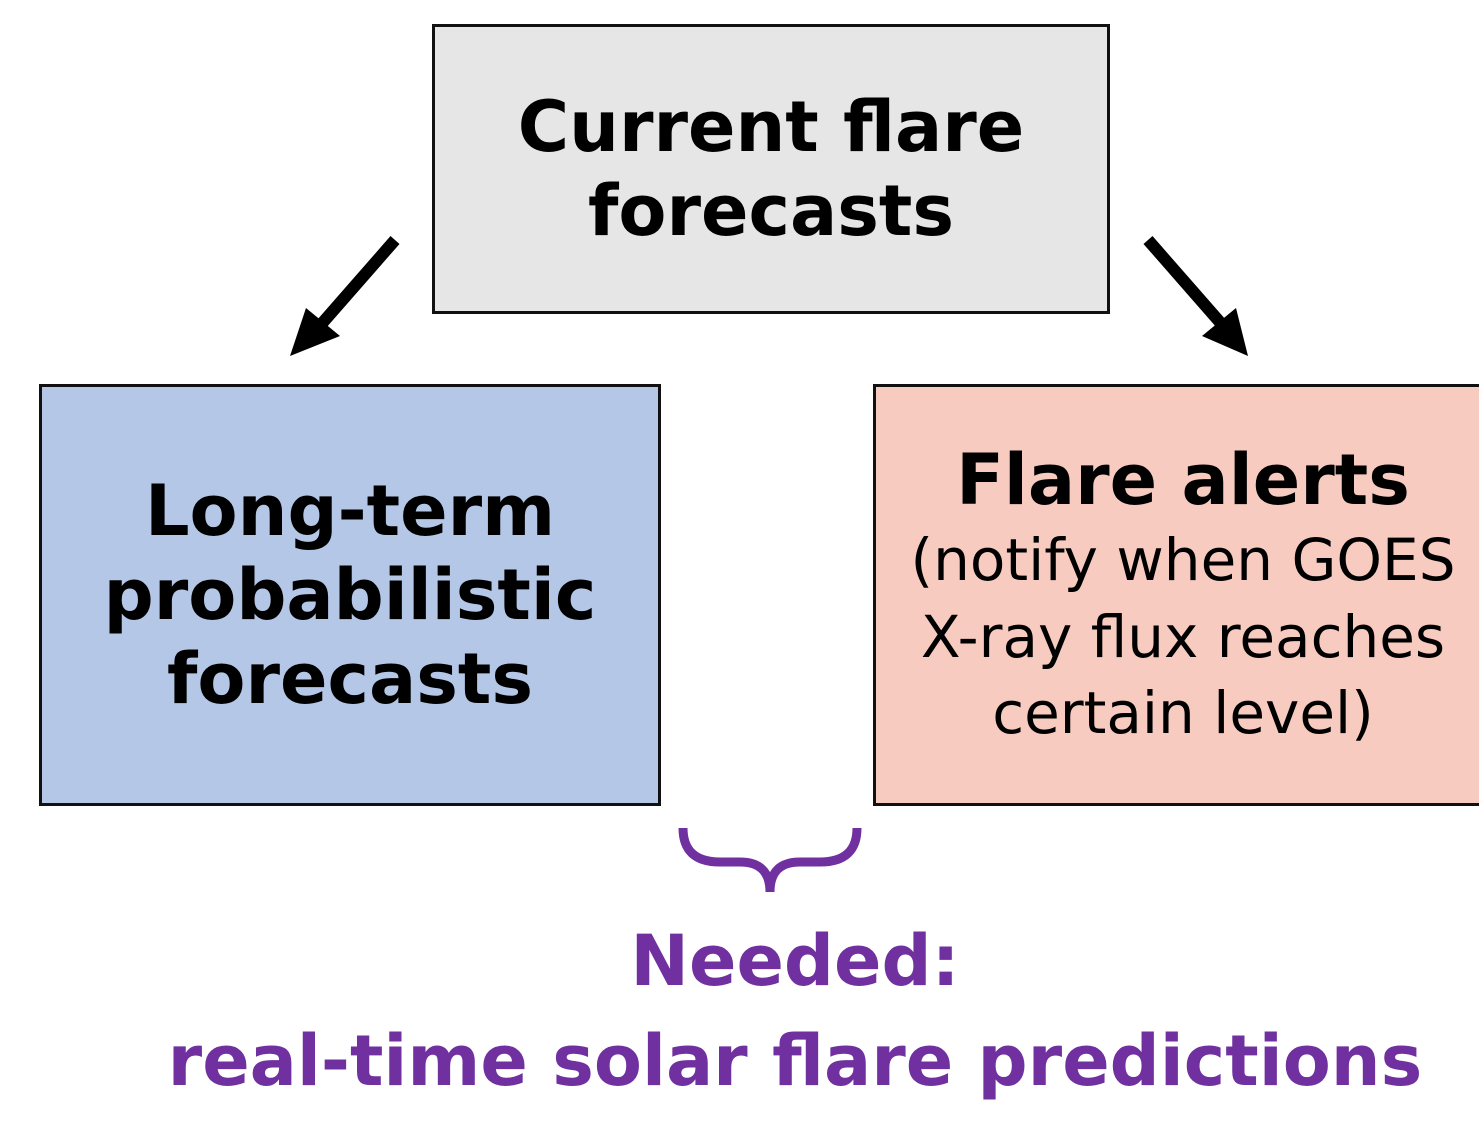 The height and width of the screenshot is (1124, 1479). I want to click on current-box: Current flare forecasts, so click(771, 169).